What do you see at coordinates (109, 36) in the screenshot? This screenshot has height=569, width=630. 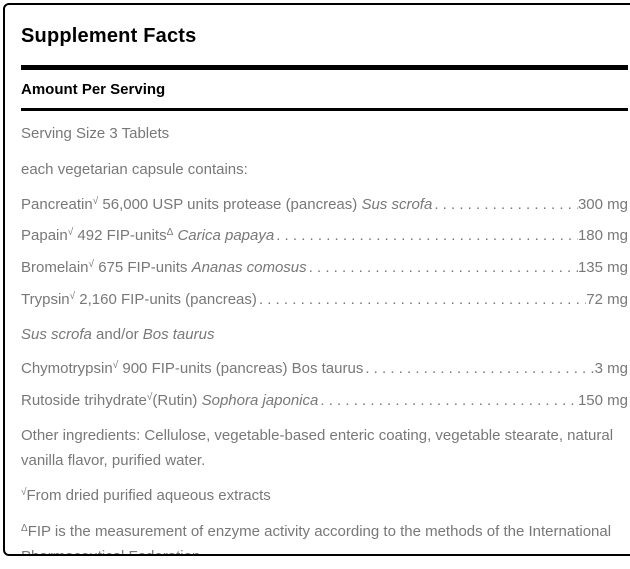 I see `panel-title: Supplement Facts` at bounding box center [109, 36].